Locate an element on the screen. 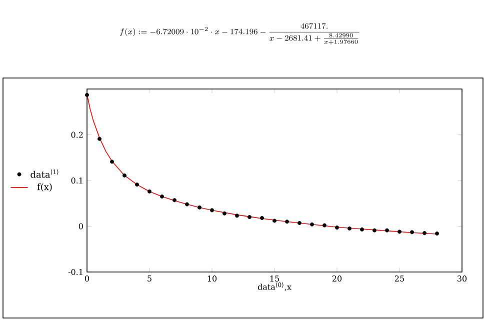 The width and height of the screenshot is (487, 320). legend-label: data$^{⟨1⟩}$ is located at coordinates (44, 173).